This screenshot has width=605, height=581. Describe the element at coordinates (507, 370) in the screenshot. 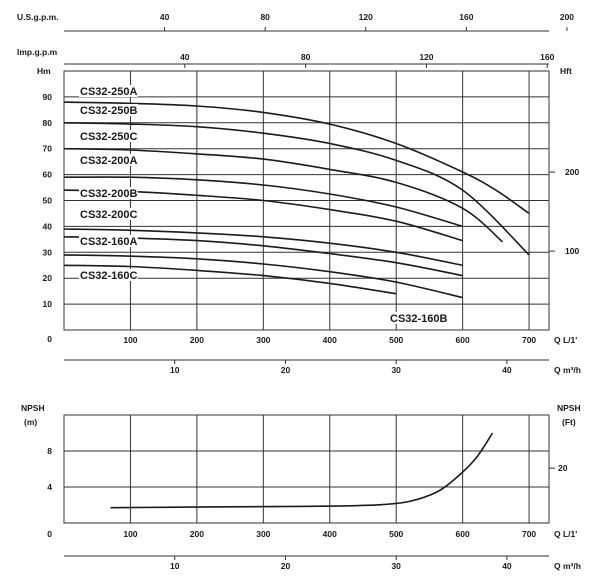

I see `head-m3h-tick-label: 40` at that location.